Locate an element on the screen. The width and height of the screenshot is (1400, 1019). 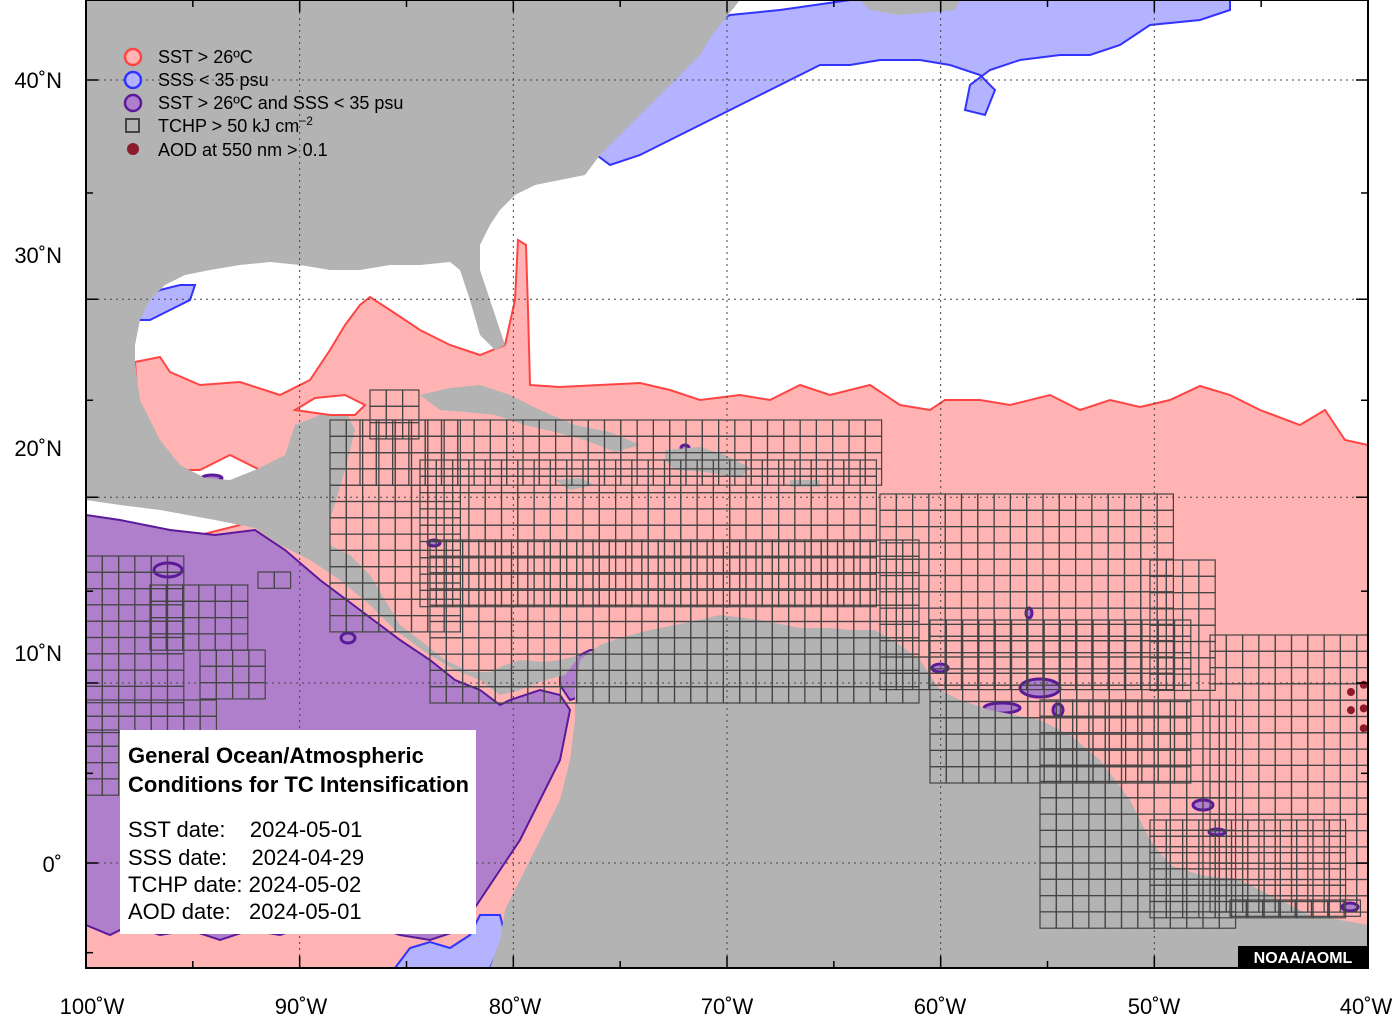
land-jamaica is located at coordinates (575, 484).